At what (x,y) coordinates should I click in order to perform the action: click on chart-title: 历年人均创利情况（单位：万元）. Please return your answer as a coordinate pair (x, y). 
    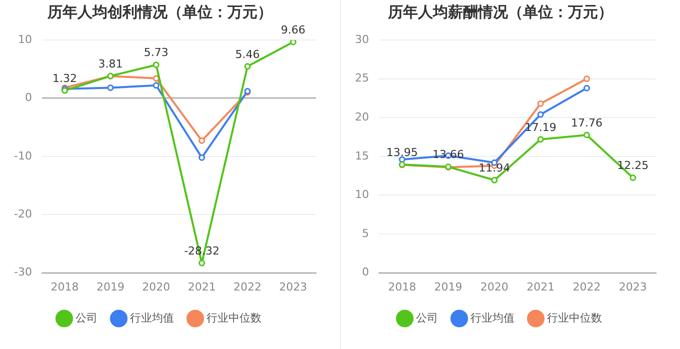
    Looking at the image, I should click on (159, 11).